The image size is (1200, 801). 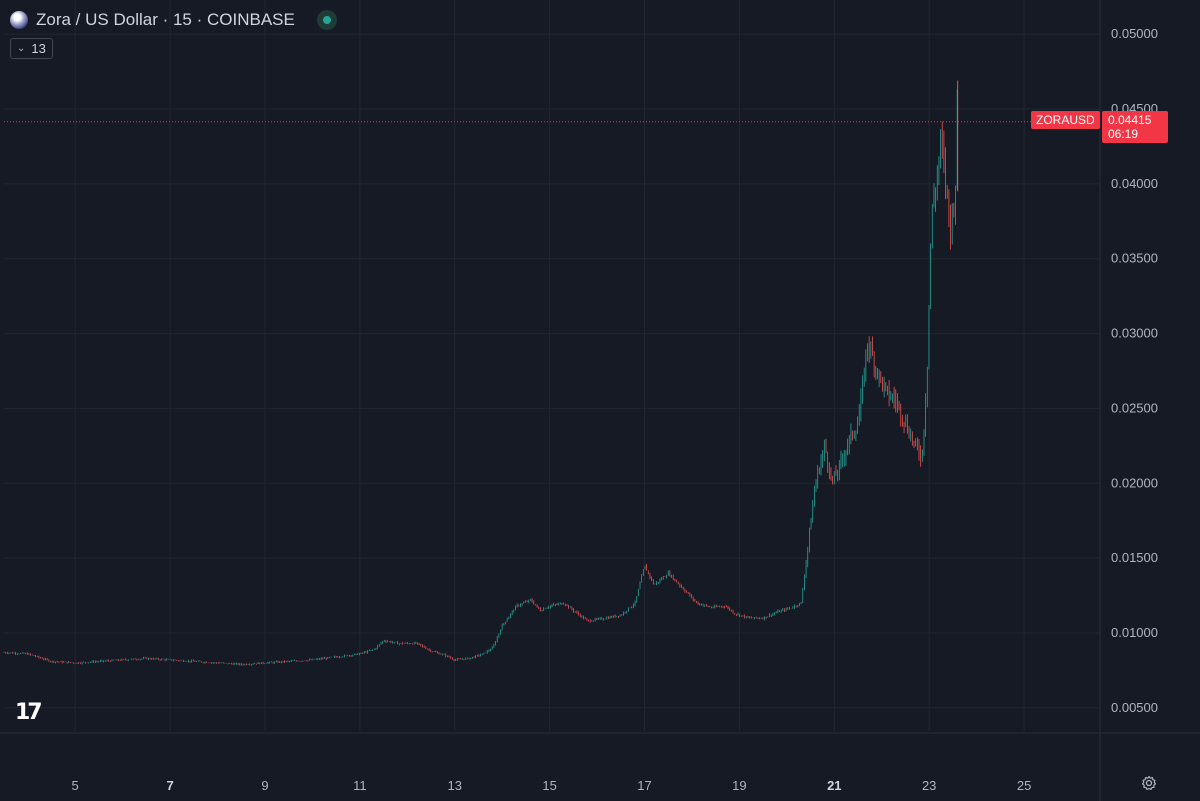 What do you see at coordinates (21, 48) in the screenshot?
I see `chevron-down-icon: ⌄` at bounding box center [21, 48].